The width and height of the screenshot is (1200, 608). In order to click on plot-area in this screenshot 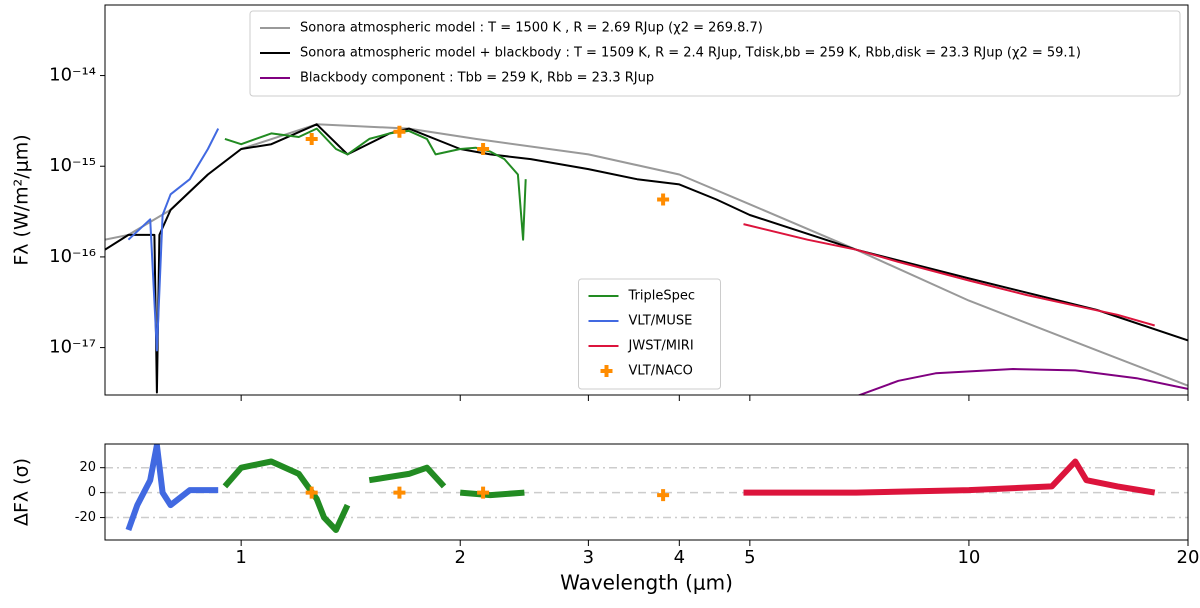, I will do `click(640, 488)`.